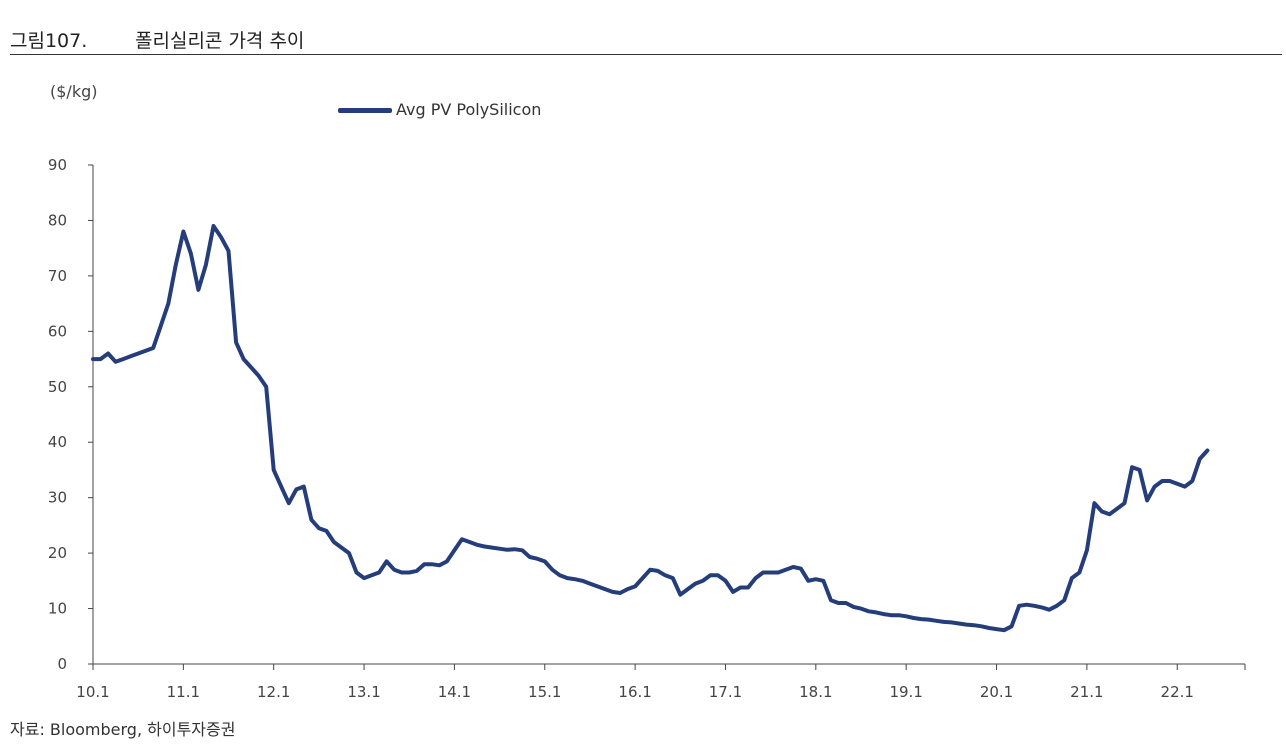  What do you see at coordinates (996, 691) in the screenshot?
I see `x-tick-label: 20.1` at bounding box center [996, 691].